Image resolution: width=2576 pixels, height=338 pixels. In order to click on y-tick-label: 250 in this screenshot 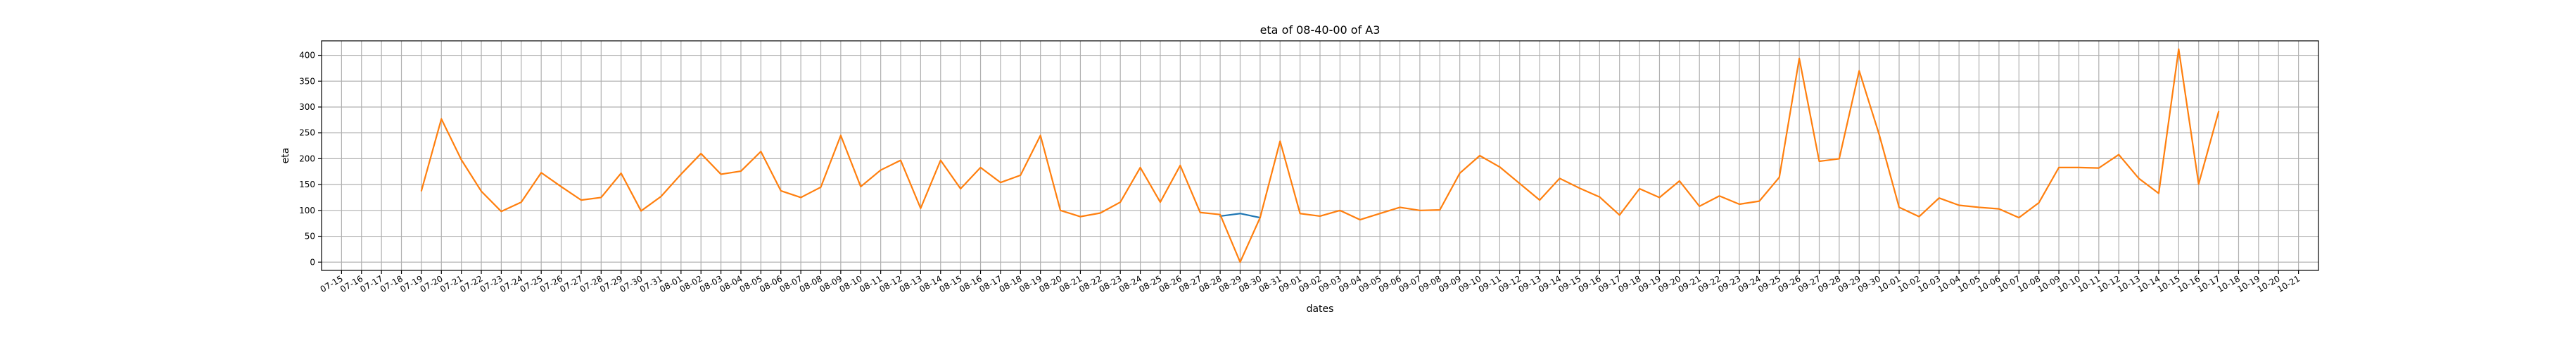, I will do `click(307, 133)`.